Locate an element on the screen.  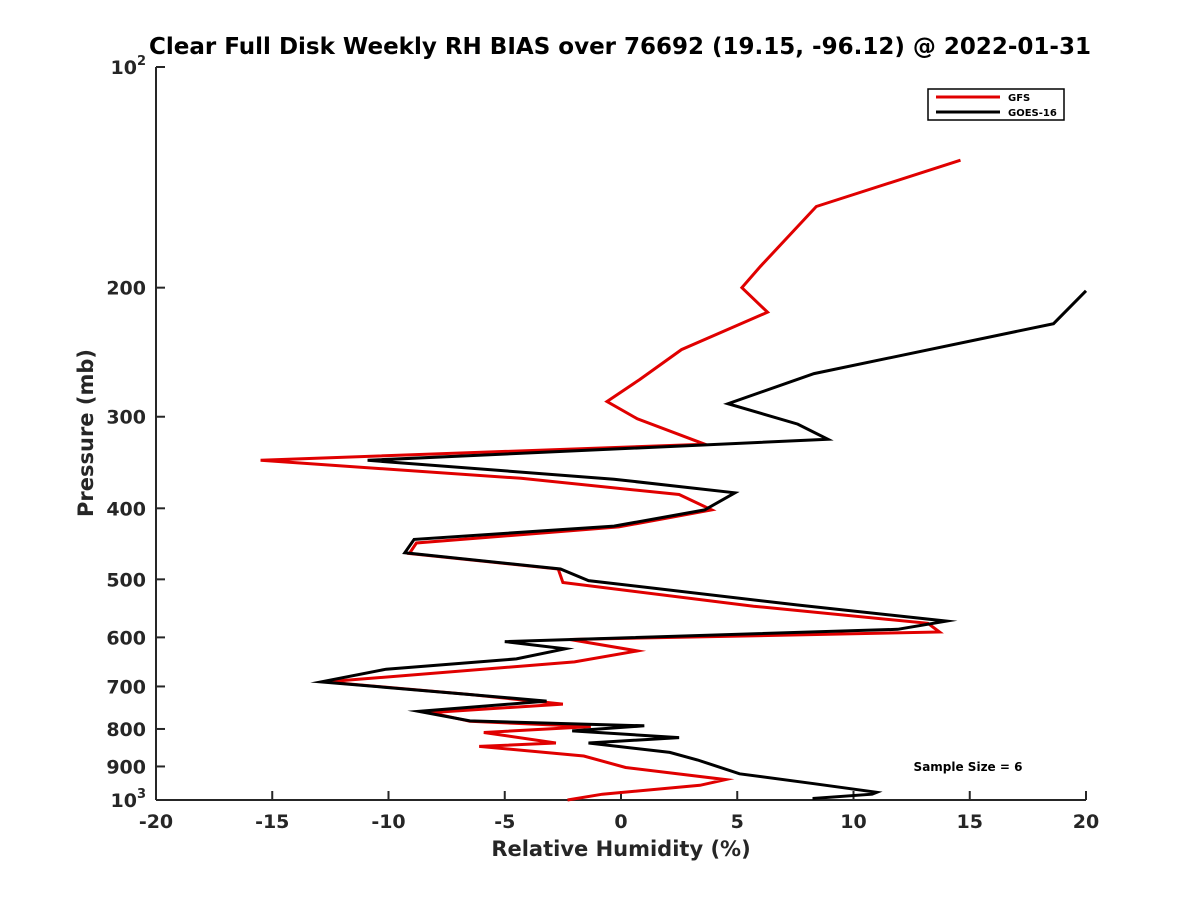
x-tick-label: -20 is located at coordinates (156, 822).